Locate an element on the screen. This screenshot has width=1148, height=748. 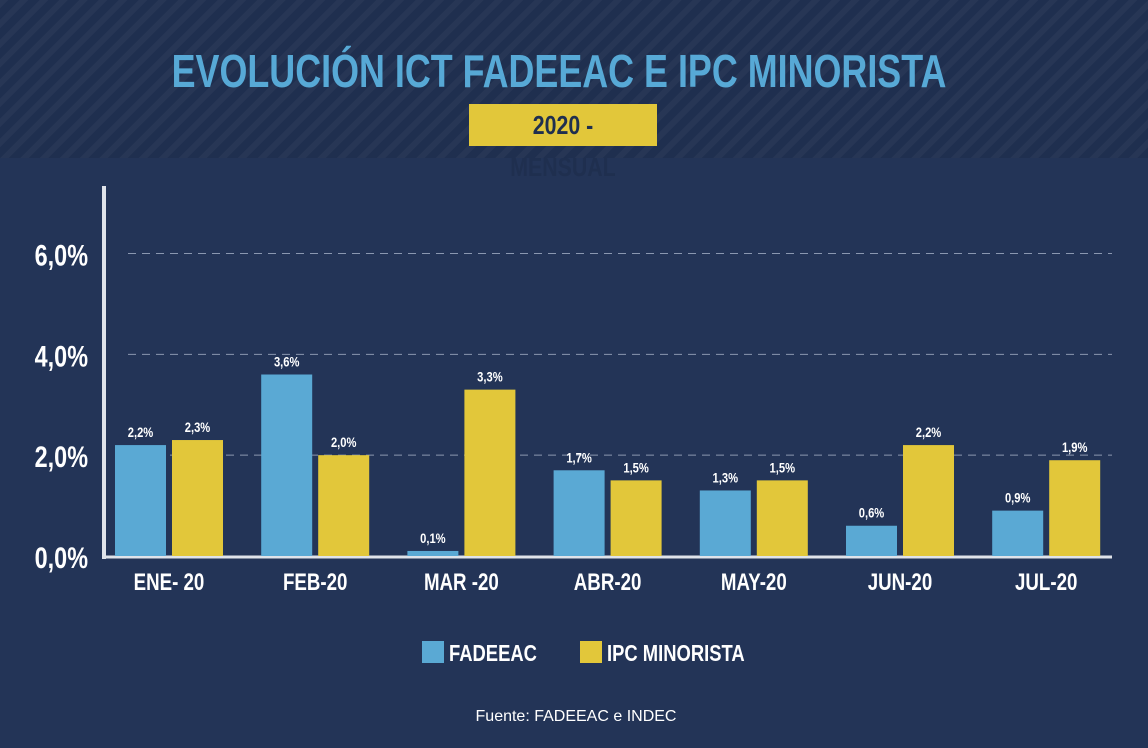
y-tick-label: 0,0% is located at coordinates (61, 557).